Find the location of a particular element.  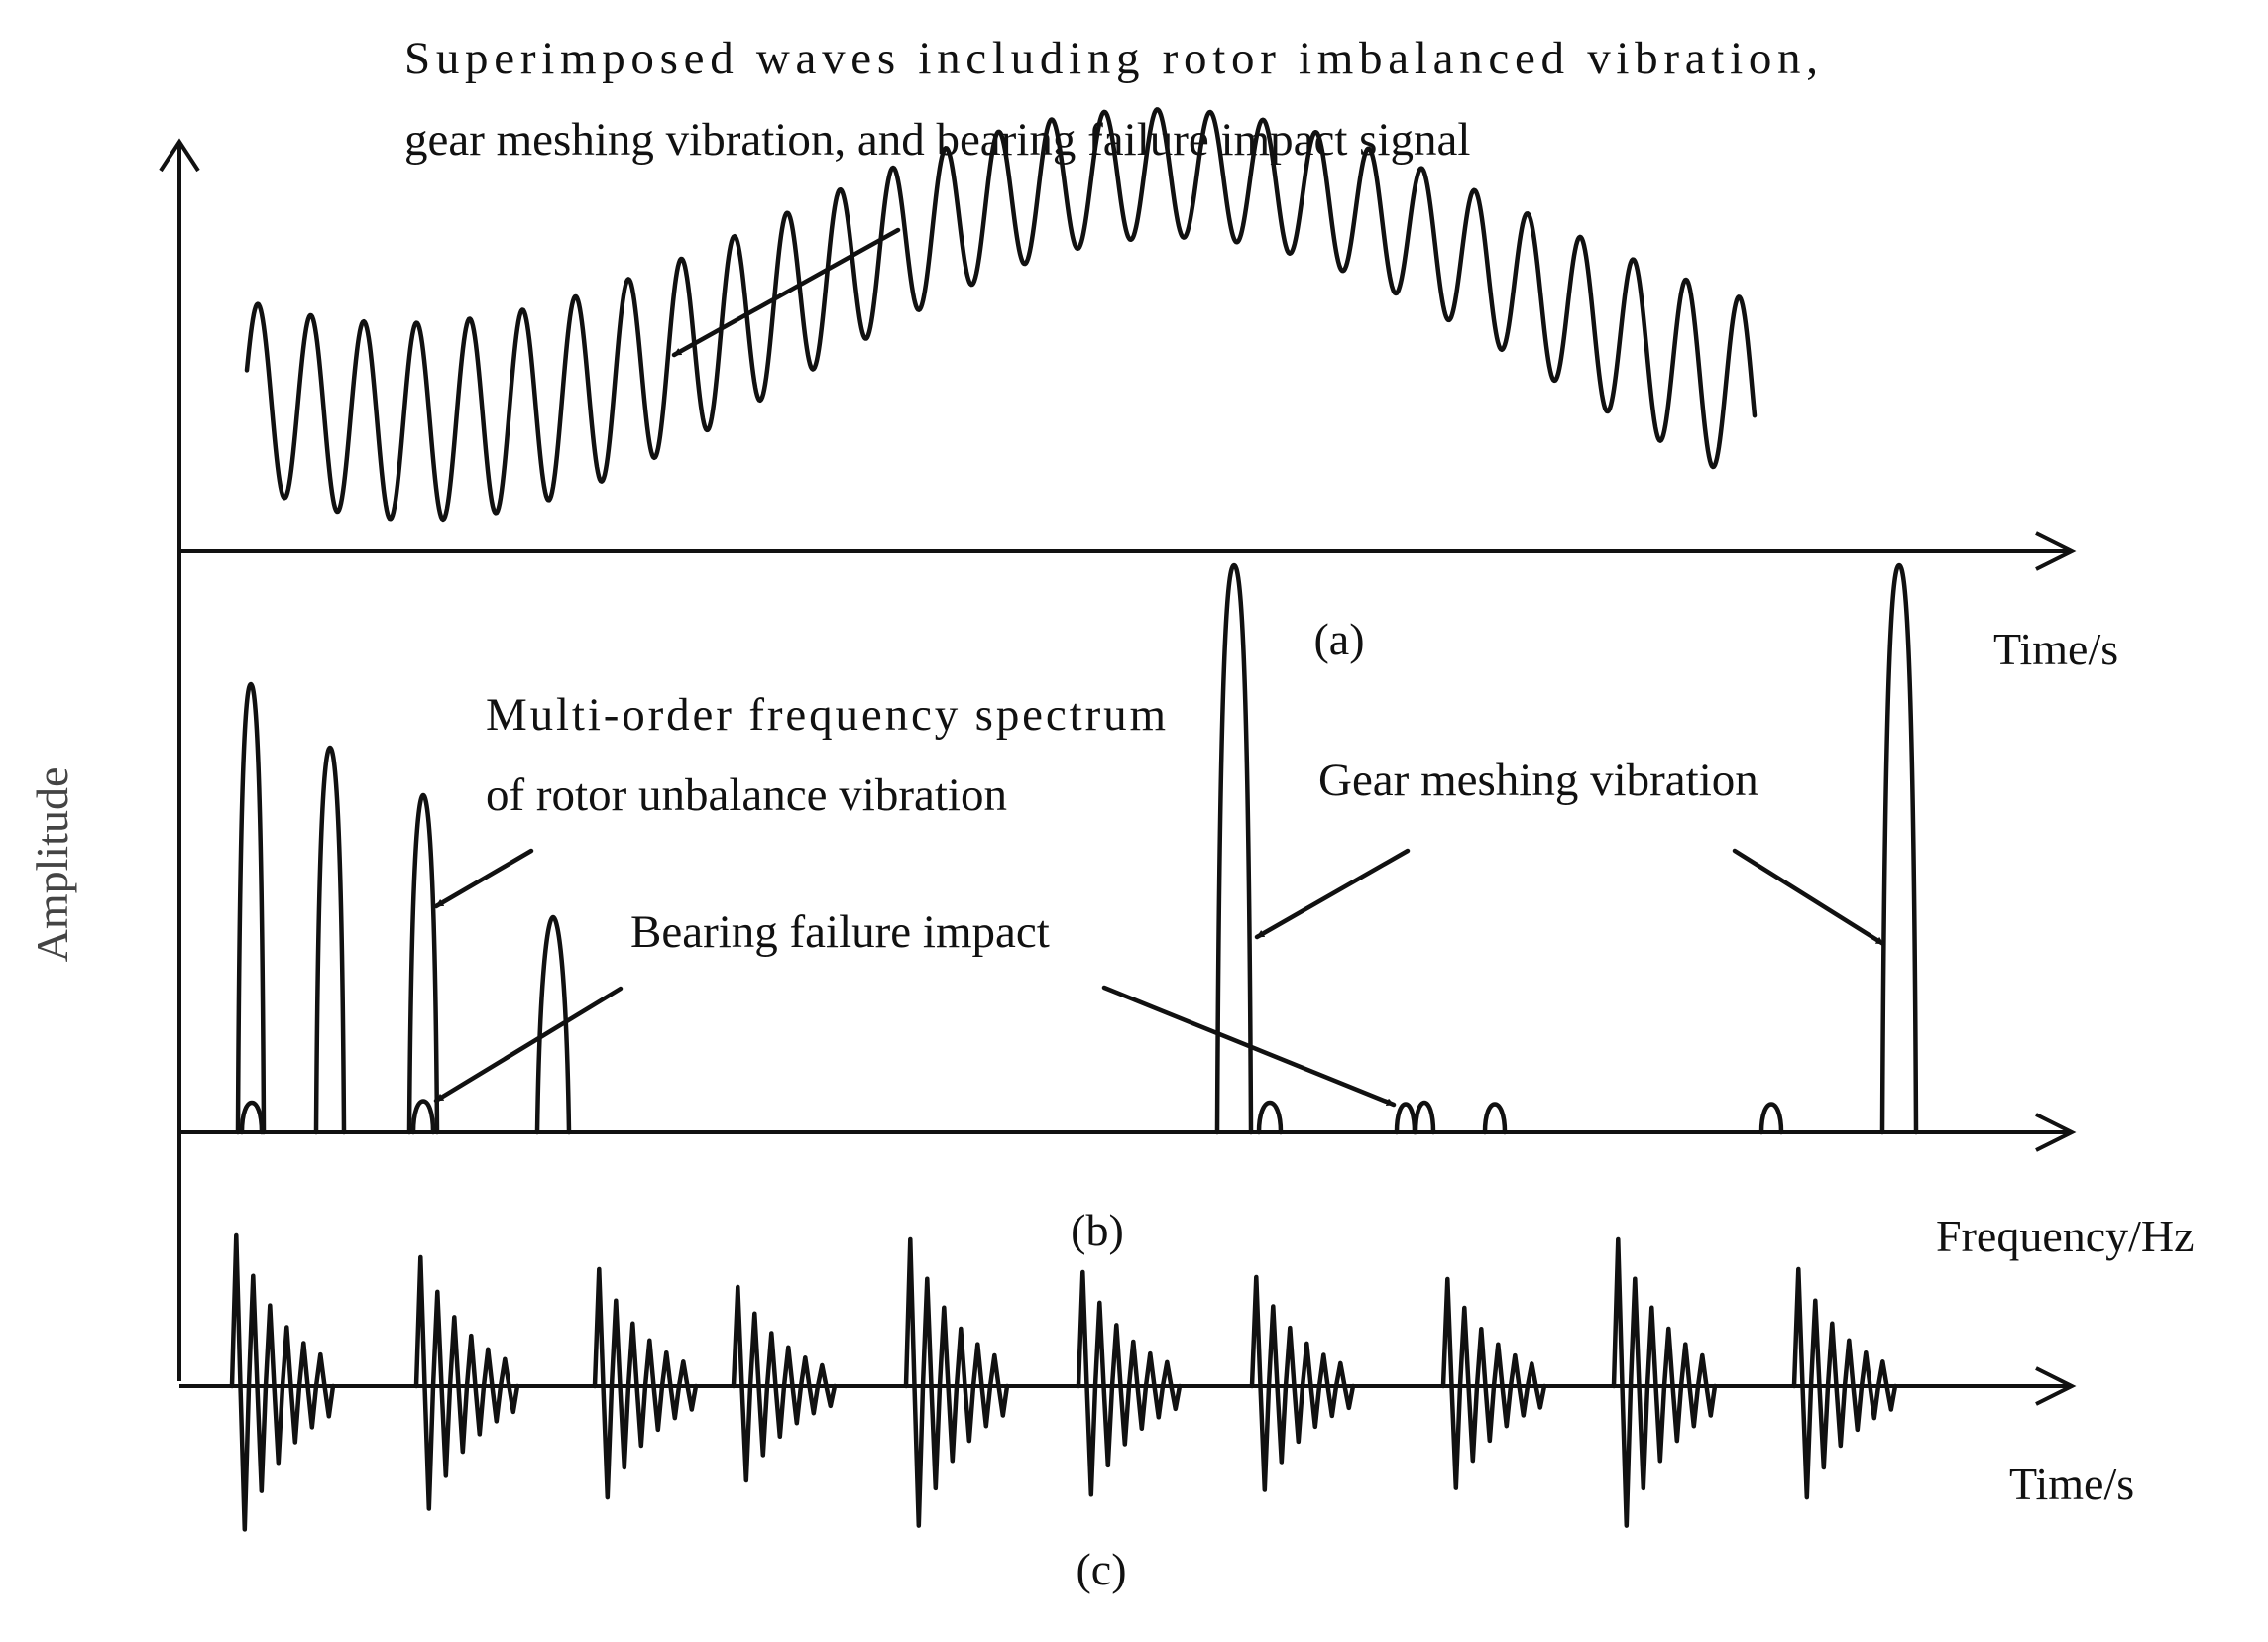

panel-c-caption: (c) is located at coordinates (1101, 1569).